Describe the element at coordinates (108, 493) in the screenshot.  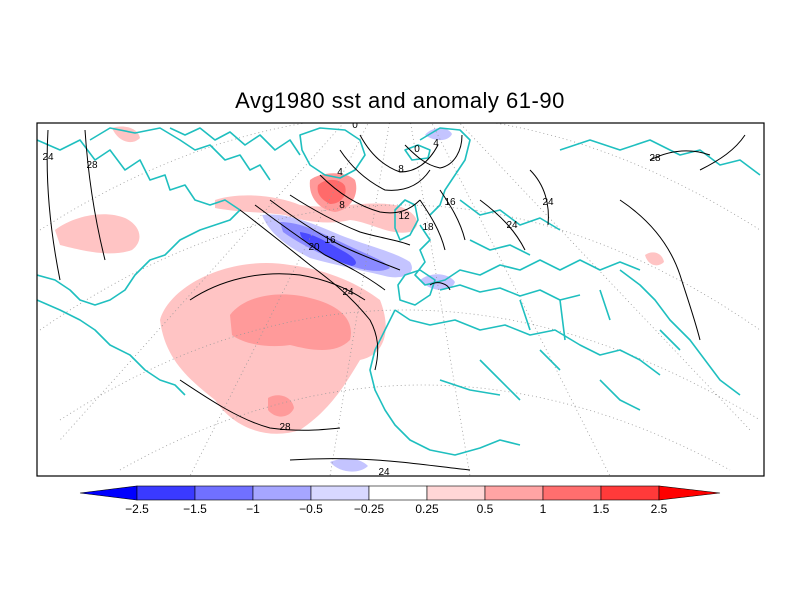
I see `colorbar-arrow-low` at that location.